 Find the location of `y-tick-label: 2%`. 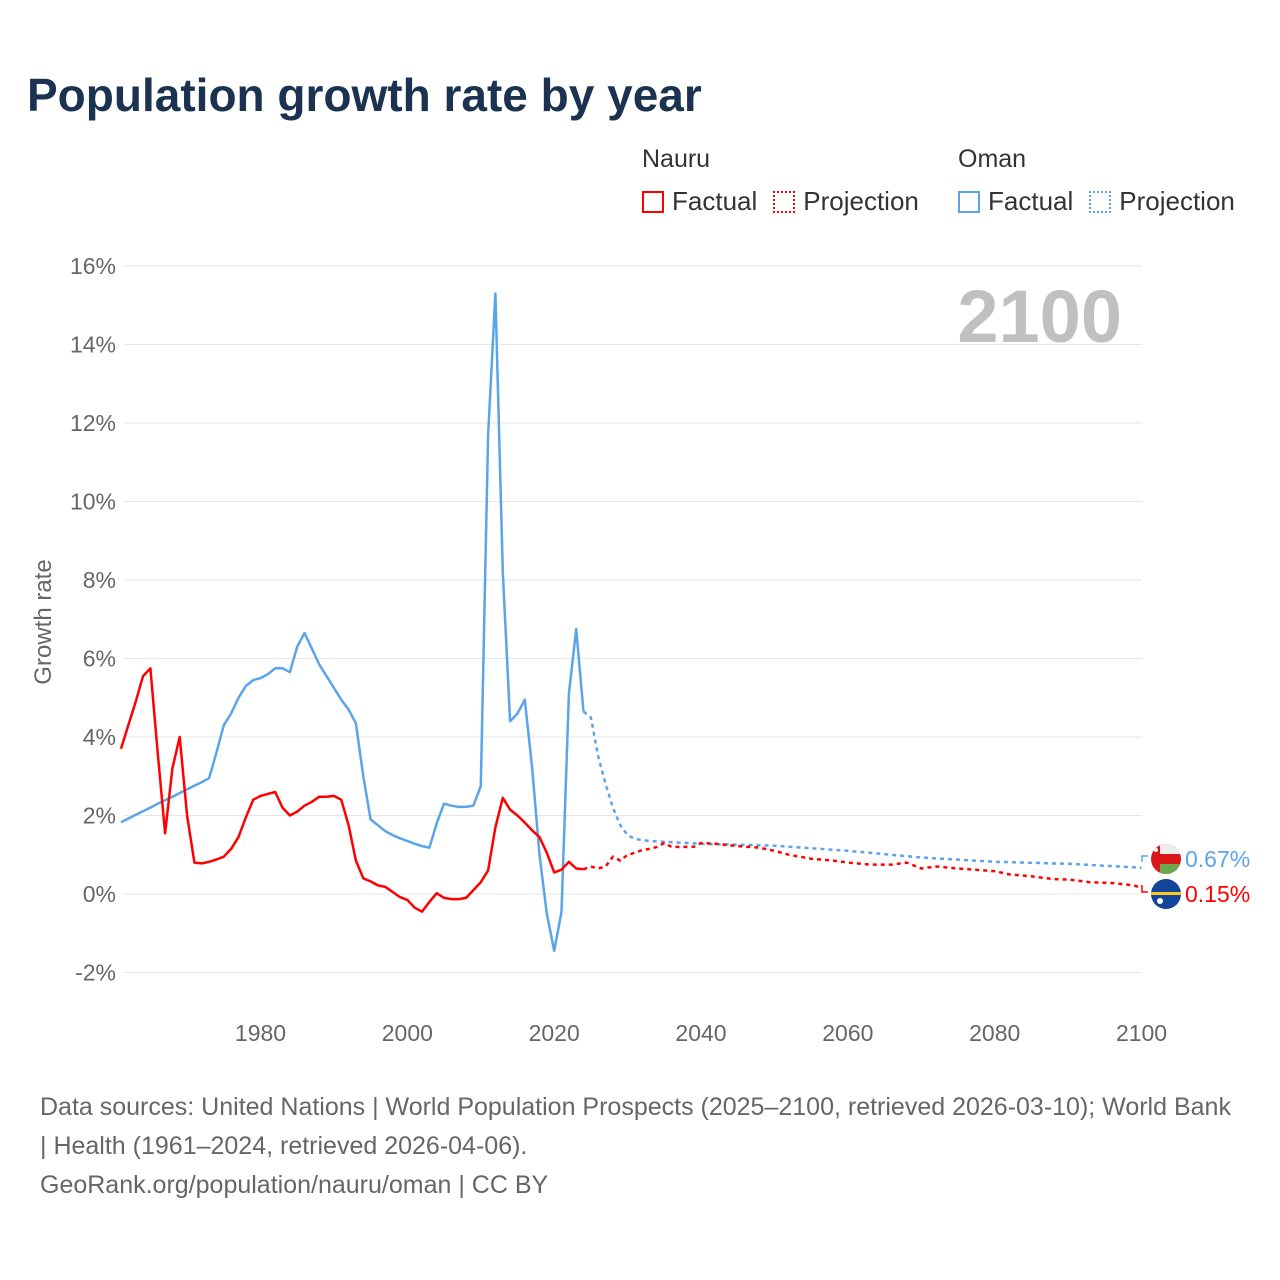

y-tick-label: 2% is located at coordinates (99, 816).